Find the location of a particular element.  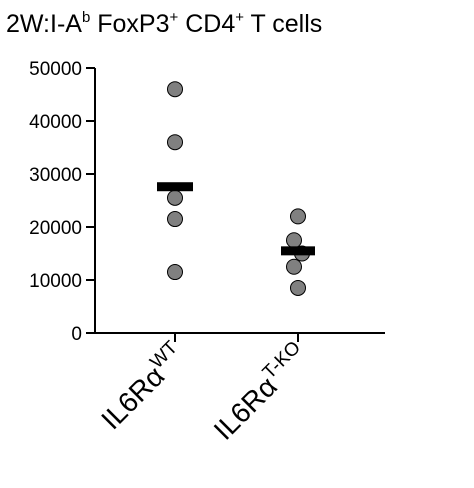

mean-bars is located at coordinates (236, 219).